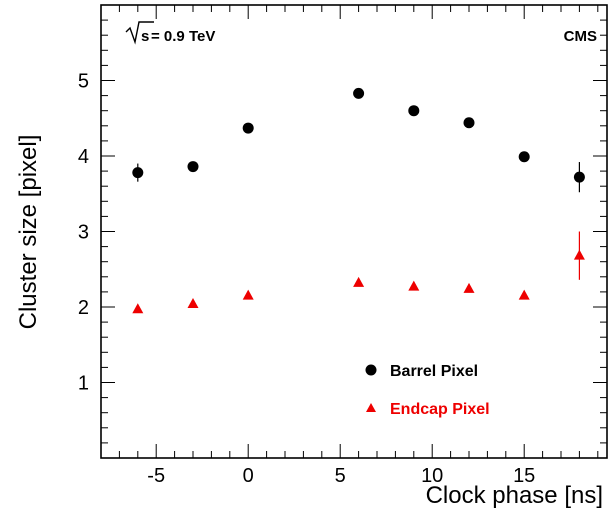 The height and width of the screenshot is (513, 613). I want to click on legend: Barrel Pixel Endcap Pixel, so click(427, 390).